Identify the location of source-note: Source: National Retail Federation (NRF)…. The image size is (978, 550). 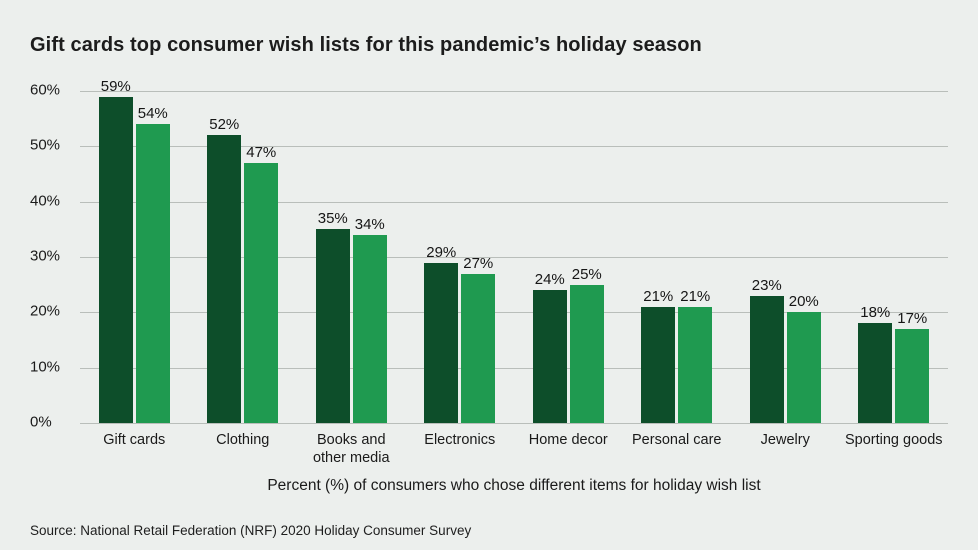
(251, 530).